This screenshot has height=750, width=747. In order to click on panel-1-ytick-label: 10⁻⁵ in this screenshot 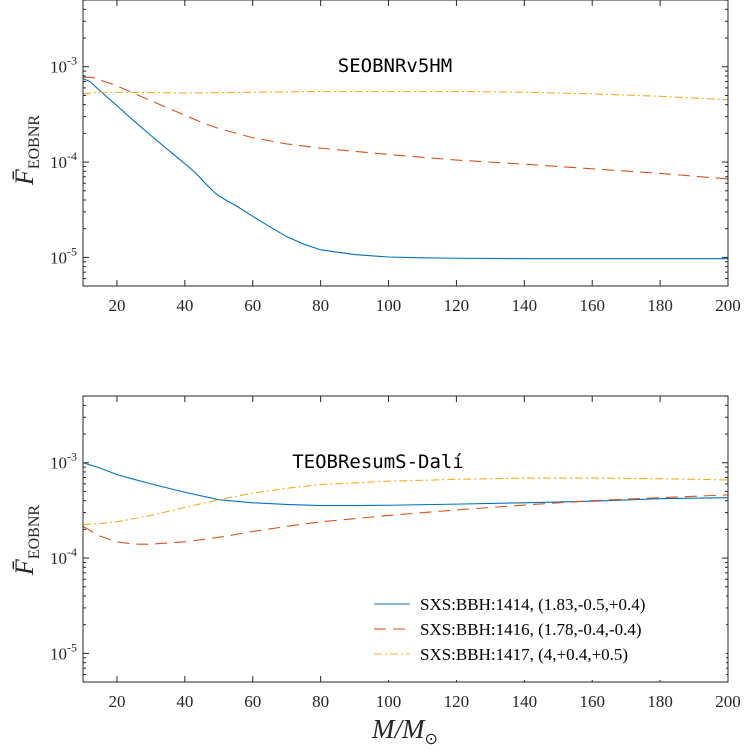, I will do `click(63, 651)`.